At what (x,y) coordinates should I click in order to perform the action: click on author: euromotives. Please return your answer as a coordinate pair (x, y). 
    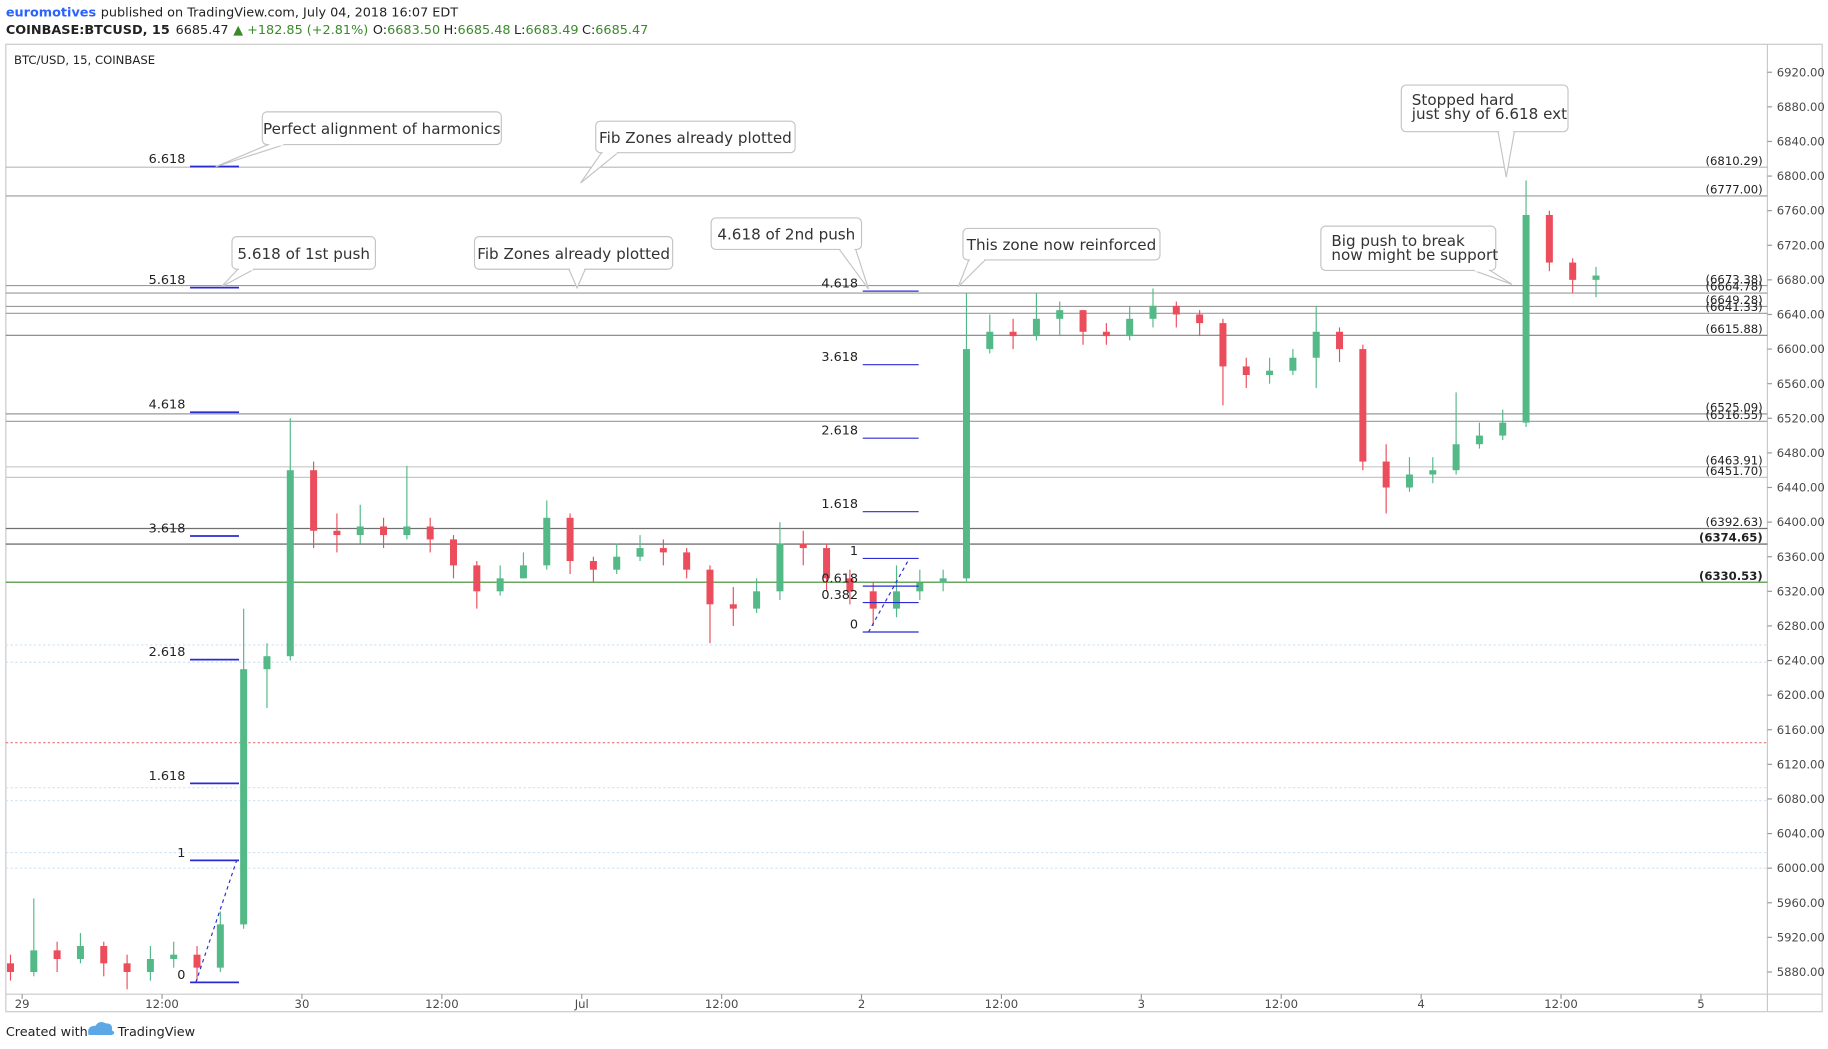
    Looking at the image, I should click on (51, 12).